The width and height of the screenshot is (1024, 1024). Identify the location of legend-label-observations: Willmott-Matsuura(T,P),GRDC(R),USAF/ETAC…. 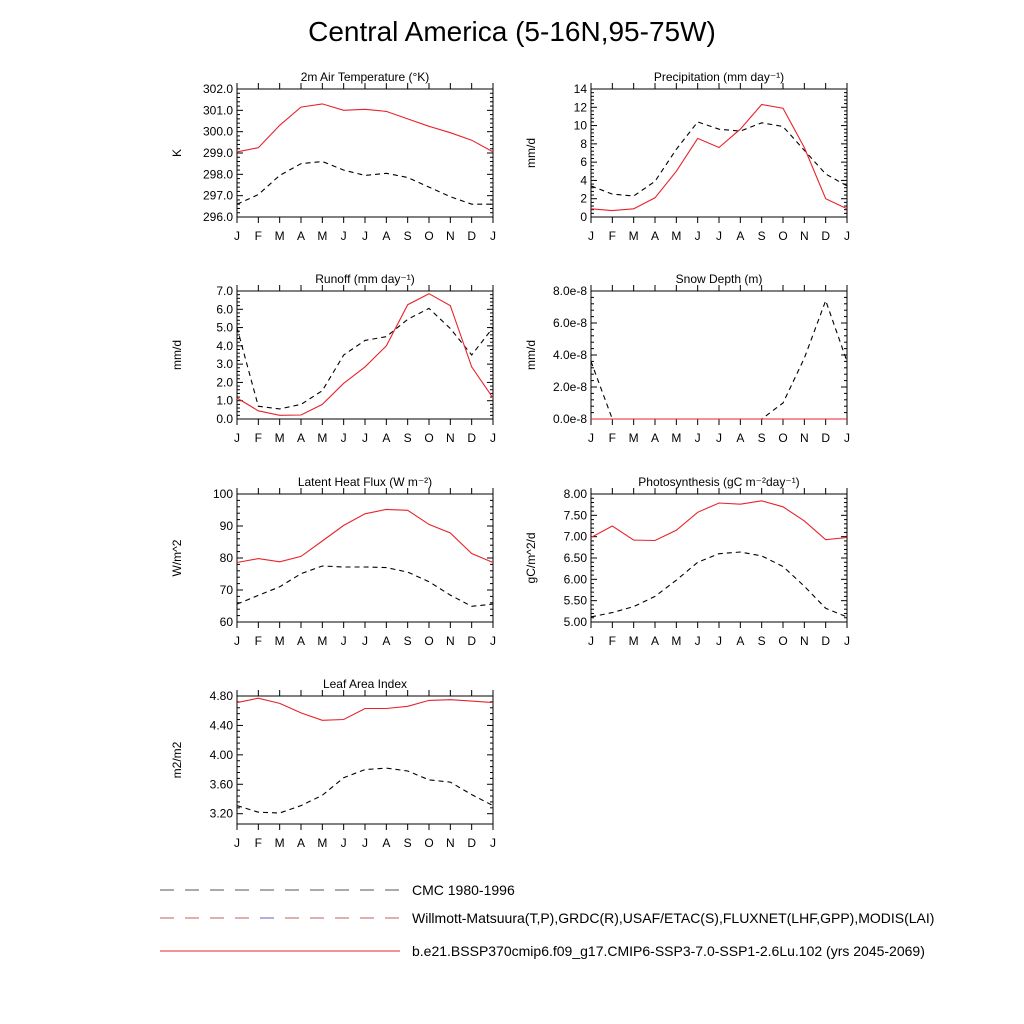
(673, 918).